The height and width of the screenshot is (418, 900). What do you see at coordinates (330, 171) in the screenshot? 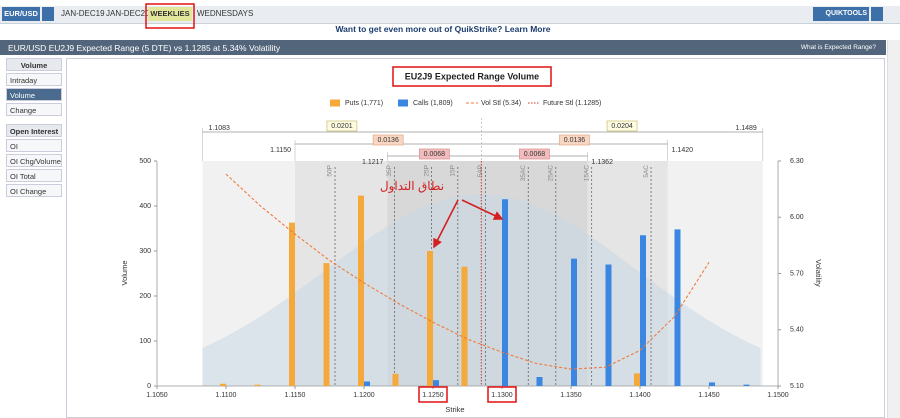
I see `delta-label: 50P` at bounding box center [330, 171].